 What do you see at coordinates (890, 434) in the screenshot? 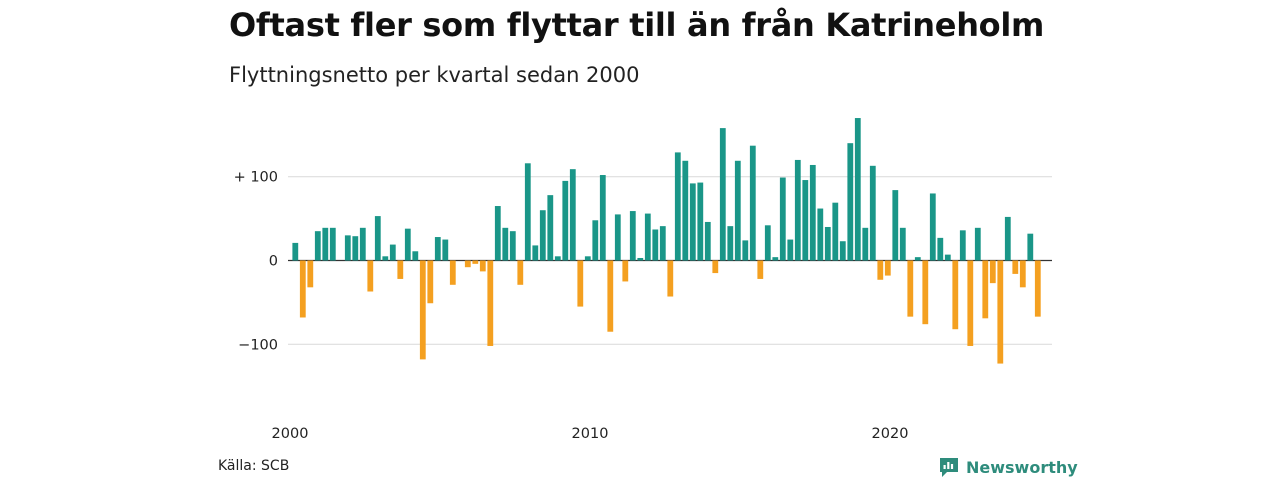
I see `x-tick-label: 2020` at bounding box center [890, 434].